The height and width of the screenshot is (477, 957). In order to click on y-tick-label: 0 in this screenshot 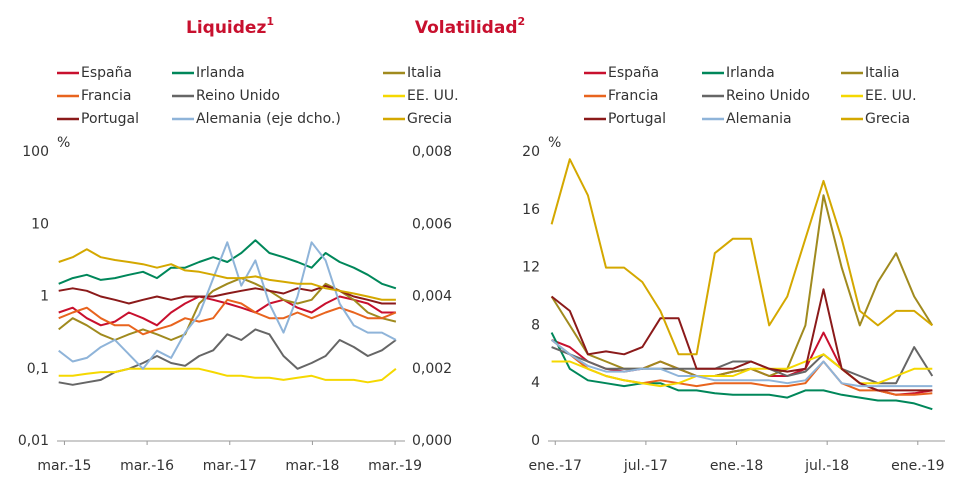, I will do `click(535, 441)`.